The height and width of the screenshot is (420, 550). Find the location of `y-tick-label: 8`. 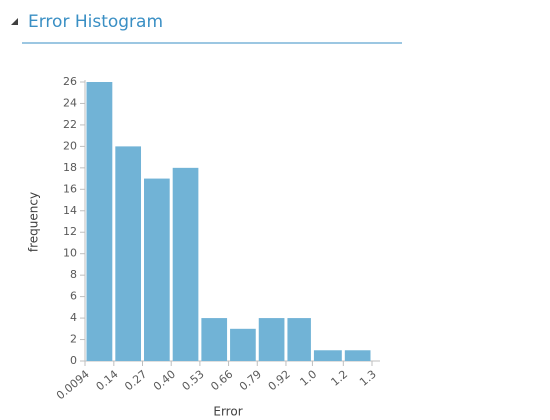

y-tick-label: 8 is located at coordinates (73, 274).